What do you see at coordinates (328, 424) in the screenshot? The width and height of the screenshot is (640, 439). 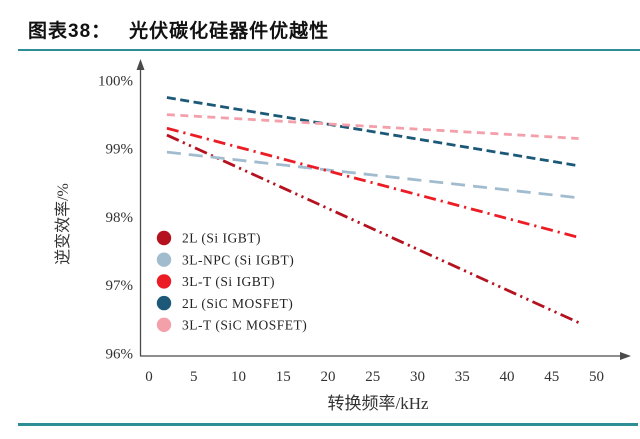 I see `bottom-divider` at bounding box center [328, 424].